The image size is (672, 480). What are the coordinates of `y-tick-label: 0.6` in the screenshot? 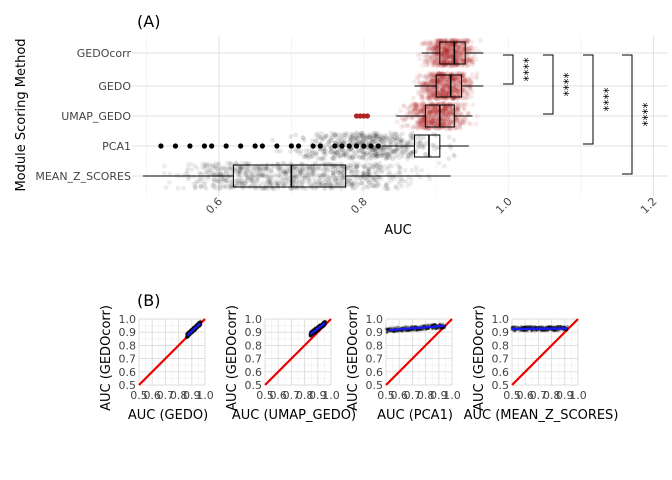 It's located at (375, 372).